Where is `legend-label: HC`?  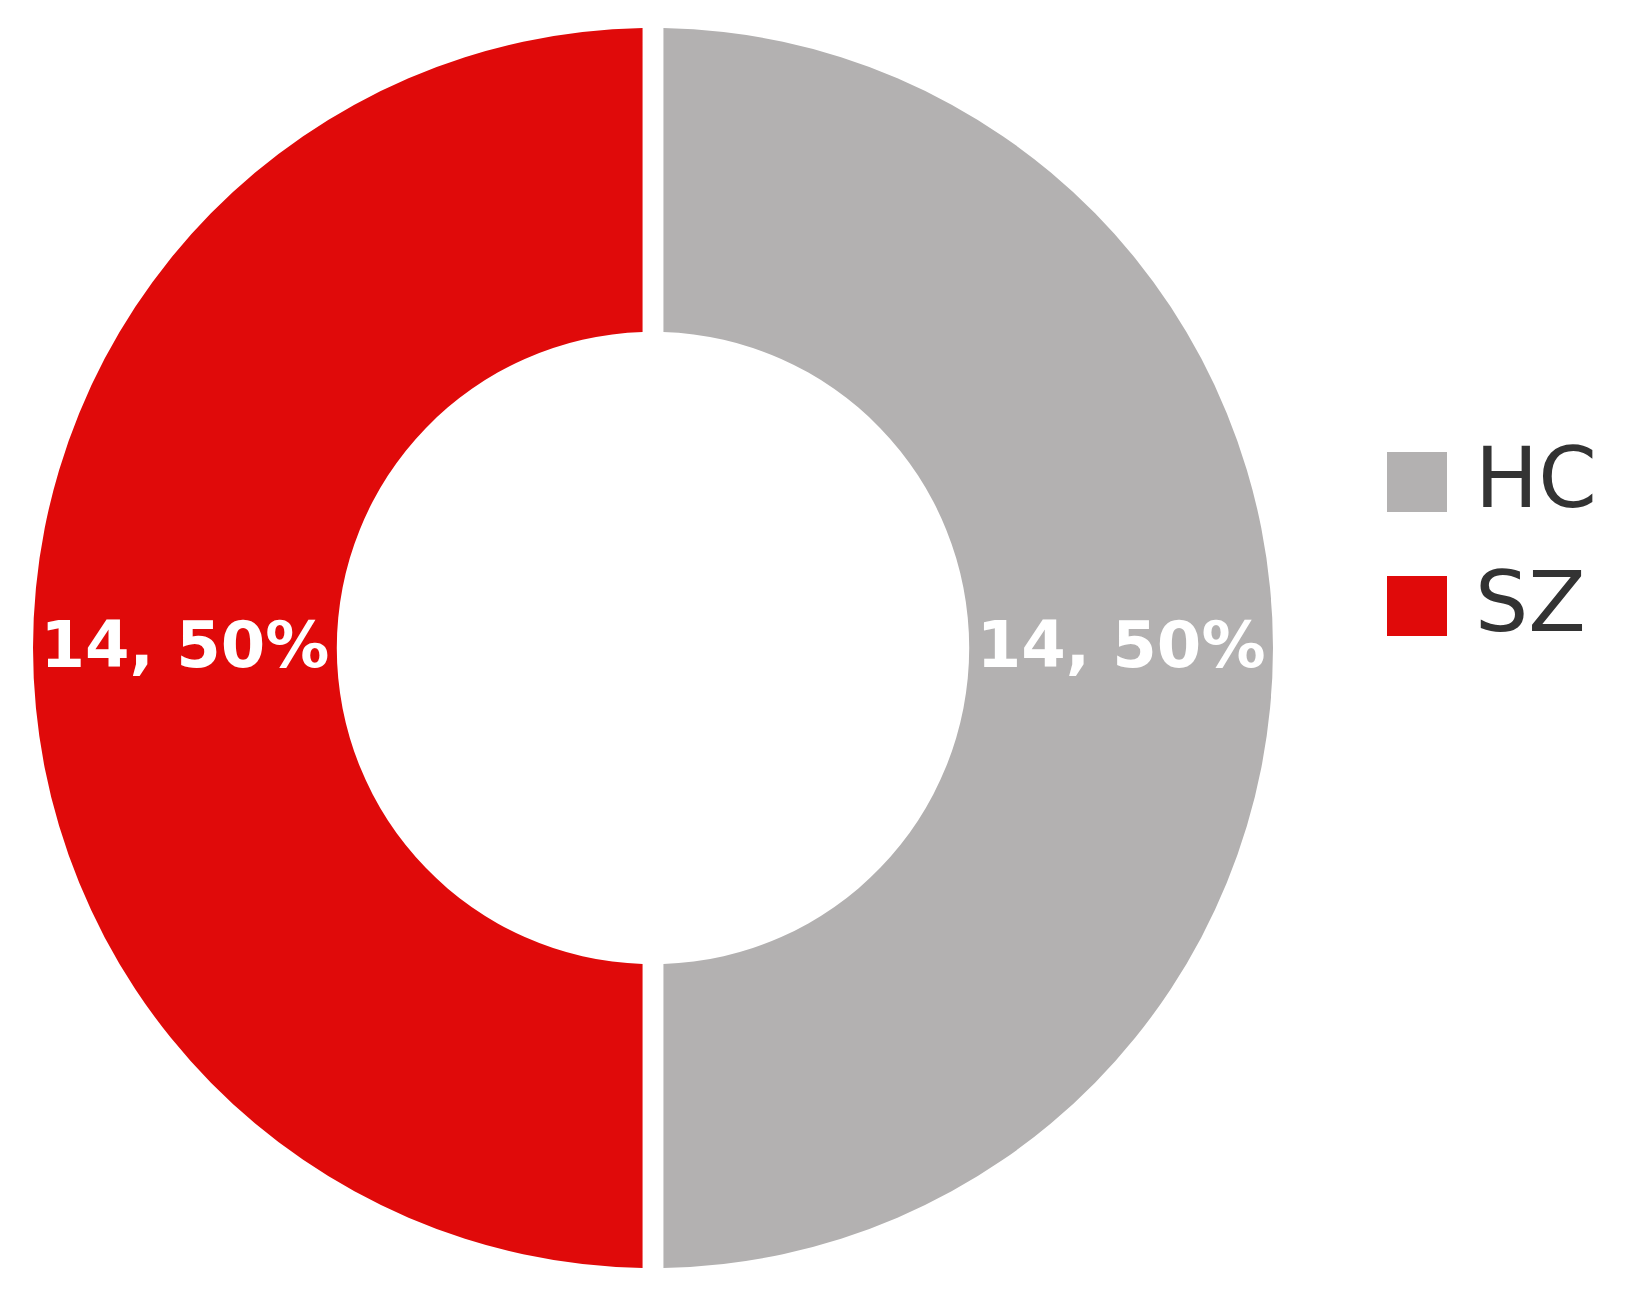
legend-label: HC is located at coordinates (1536, 478).